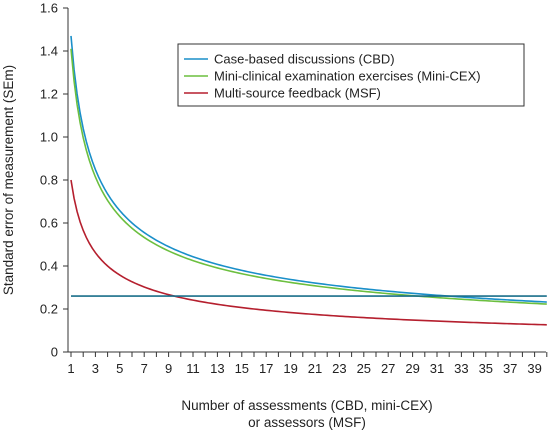 This screenshot has height=430, width=555. I want to click on legend-label: Multi-source feedback (MSF), so click(297, 93).